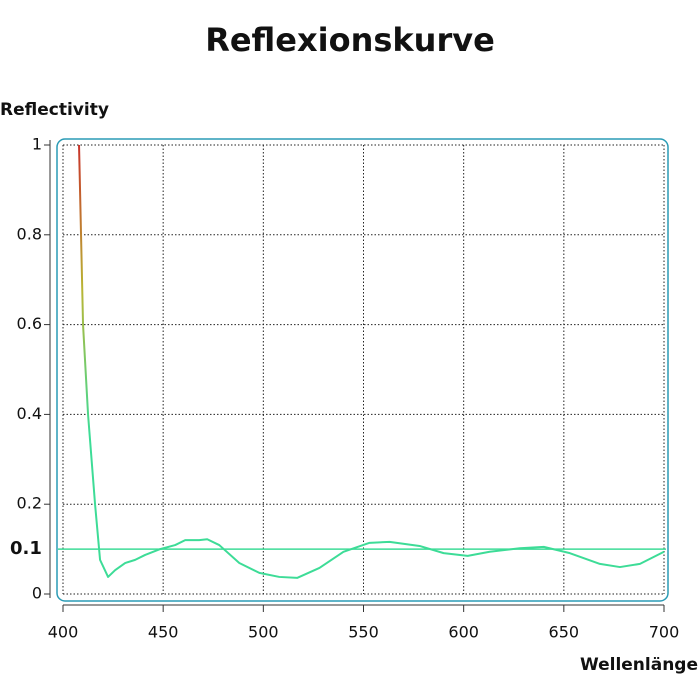  What do you see at coordinates (37, 593) in the screenshot?
I see `y-tick-label: 0` at bounding box center [37, 593].